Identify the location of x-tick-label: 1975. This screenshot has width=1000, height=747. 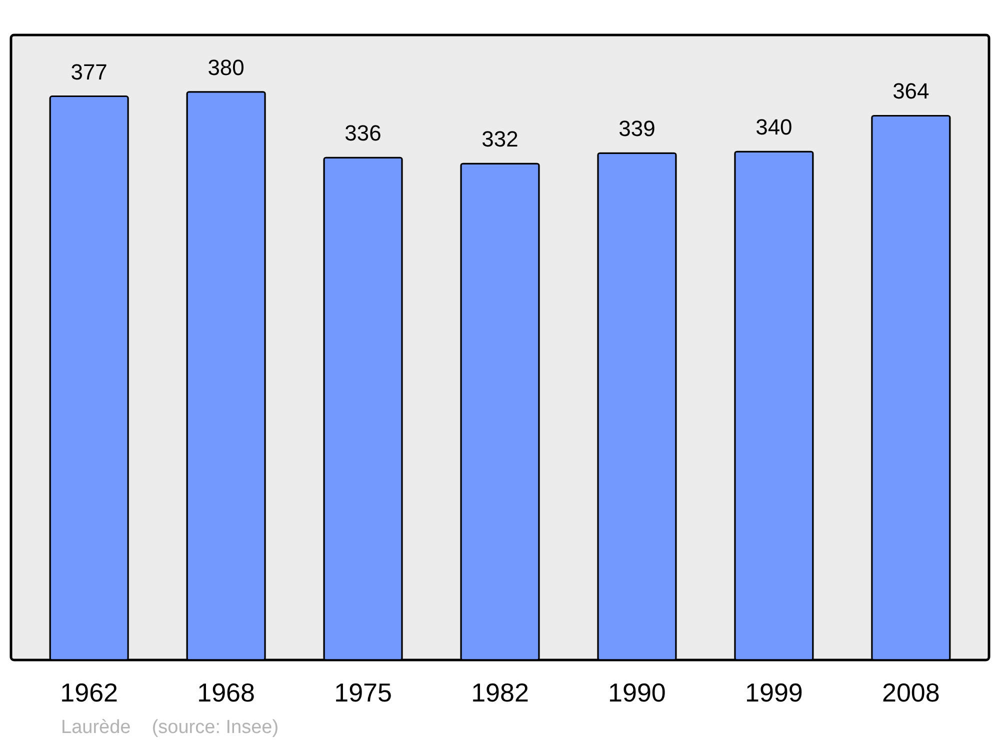
(363, 693).